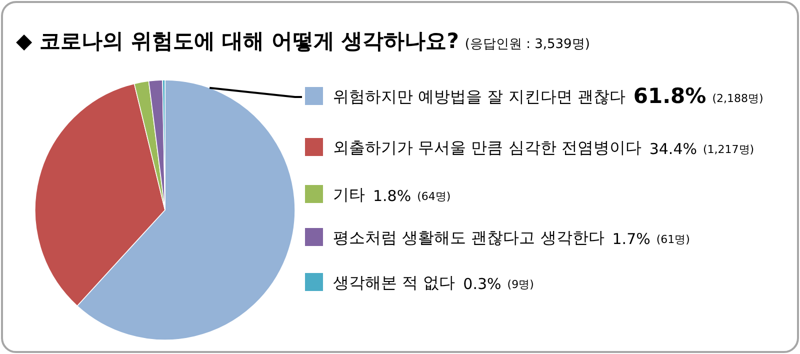  I want to click on data-label: 1.8%, so click(392, 196).